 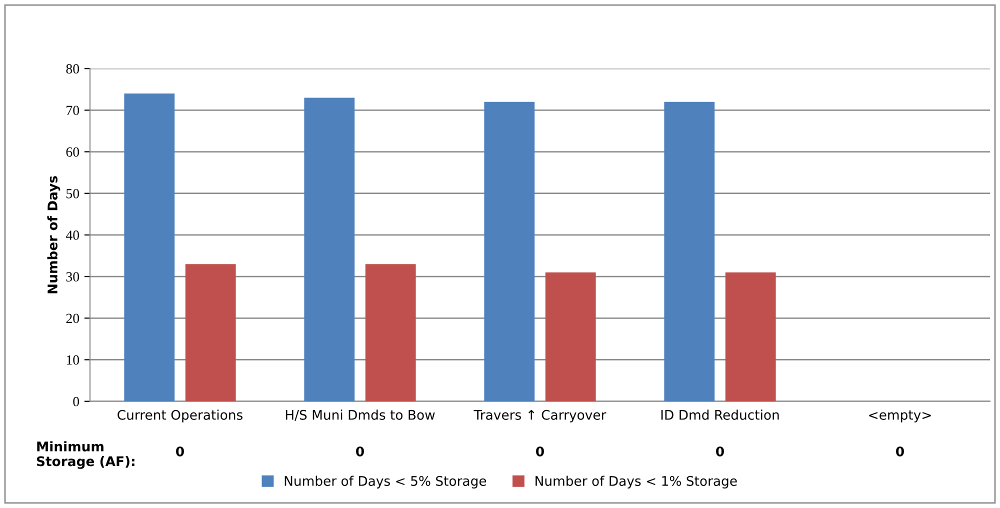 What do you see at coordinates (73, 193) in the screenshot?
I see `y-tick-label: 50` at bounding box center [73, 193].